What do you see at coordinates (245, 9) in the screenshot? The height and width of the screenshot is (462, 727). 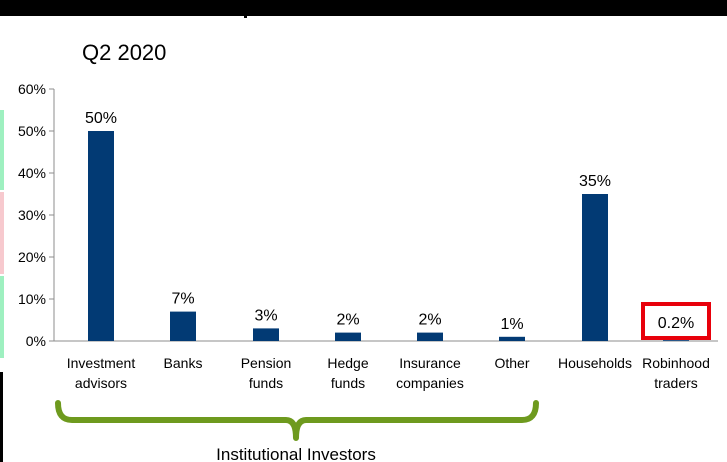 I see `top-bar-notch` at bounding box center [245, 9].